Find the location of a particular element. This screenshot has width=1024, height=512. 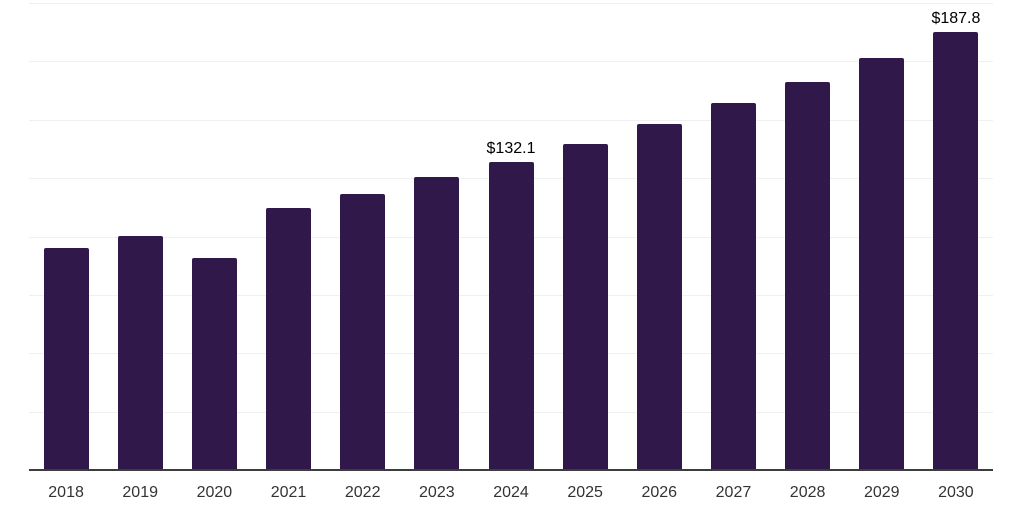

x-axis-tick-label: 2020 is located at coordinates (214, 492).